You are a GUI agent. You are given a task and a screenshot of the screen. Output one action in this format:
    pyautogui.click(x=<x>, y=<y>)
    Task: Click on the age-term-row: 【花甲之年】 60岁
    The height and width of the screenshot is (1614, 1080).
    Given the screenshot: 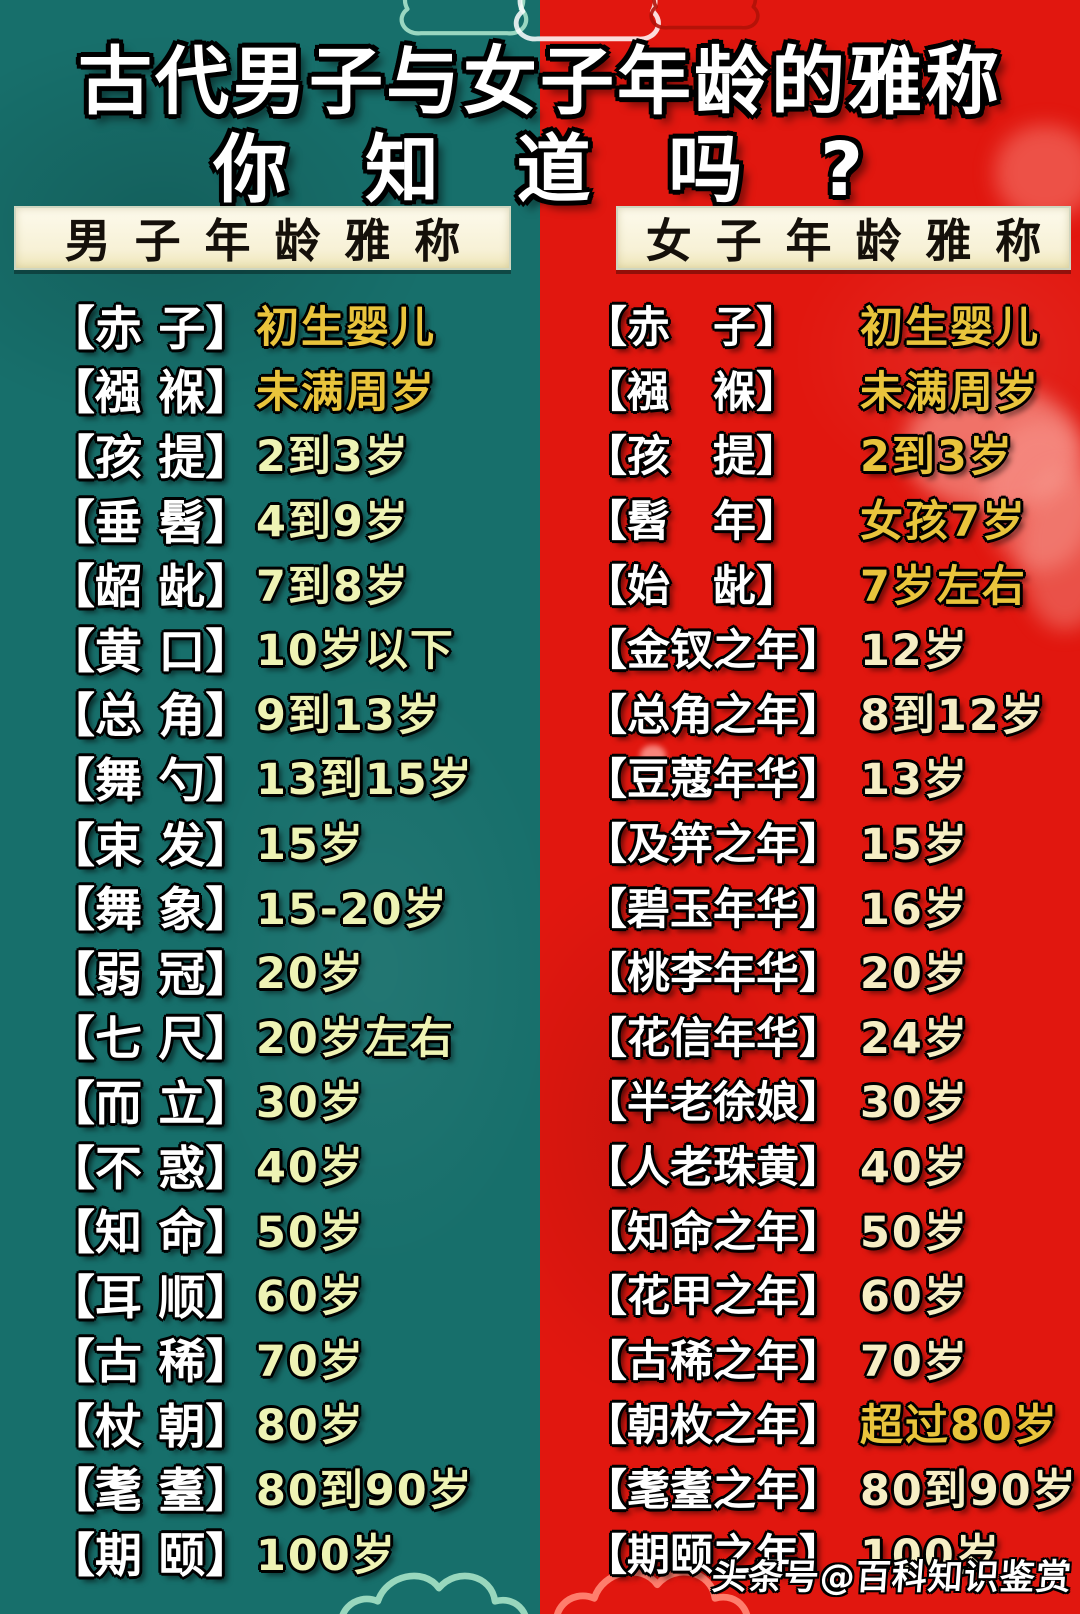 What is the action you would take?
    pyautogui.click(x=810, y=1293)
    